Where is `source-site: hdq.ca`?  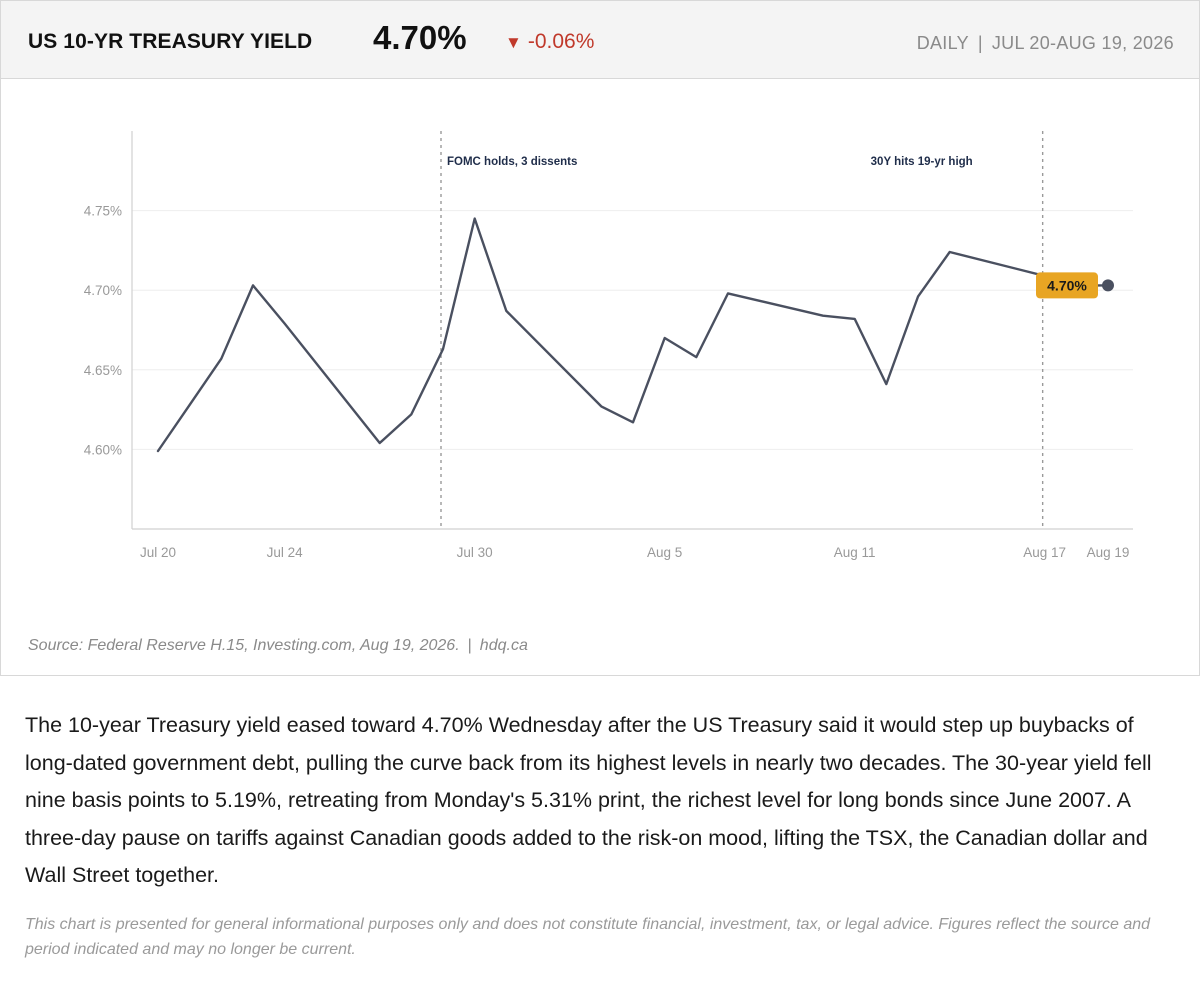
source-site: hdq.ca is located at coordinates (503, 645).